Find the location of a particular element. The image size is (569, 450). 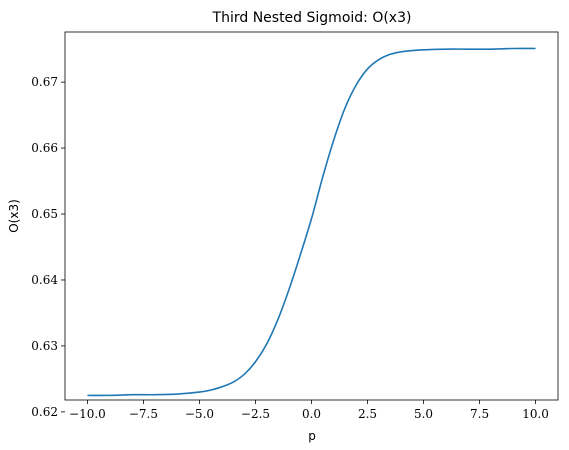

y-tick-label: 0.62 is located at coordinates (44, 412).